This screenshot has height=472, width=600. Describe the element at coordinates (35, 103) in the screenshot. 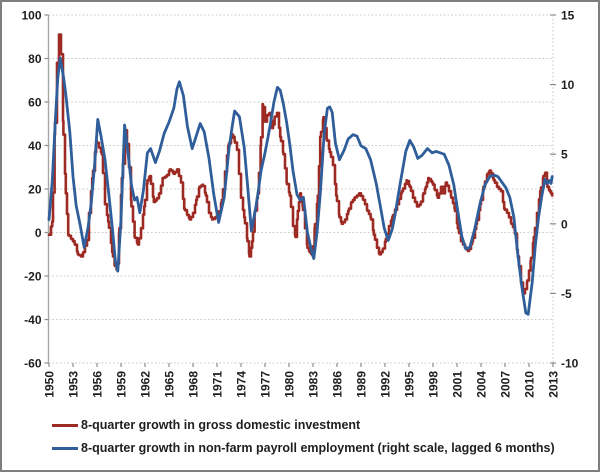

I see `left-axis-label: 60` at that location.